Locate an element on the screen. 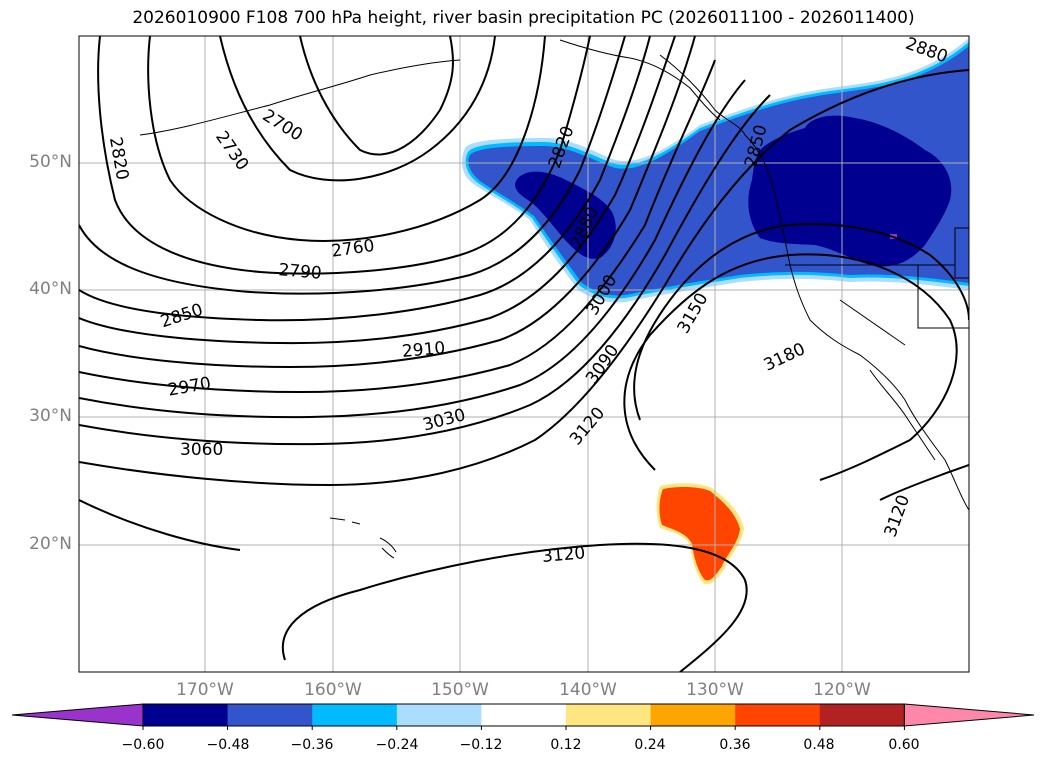 This screenshot has height=765, width=1047. colorbar-tick-label: −0.60 is located at coordinates (143, 745).